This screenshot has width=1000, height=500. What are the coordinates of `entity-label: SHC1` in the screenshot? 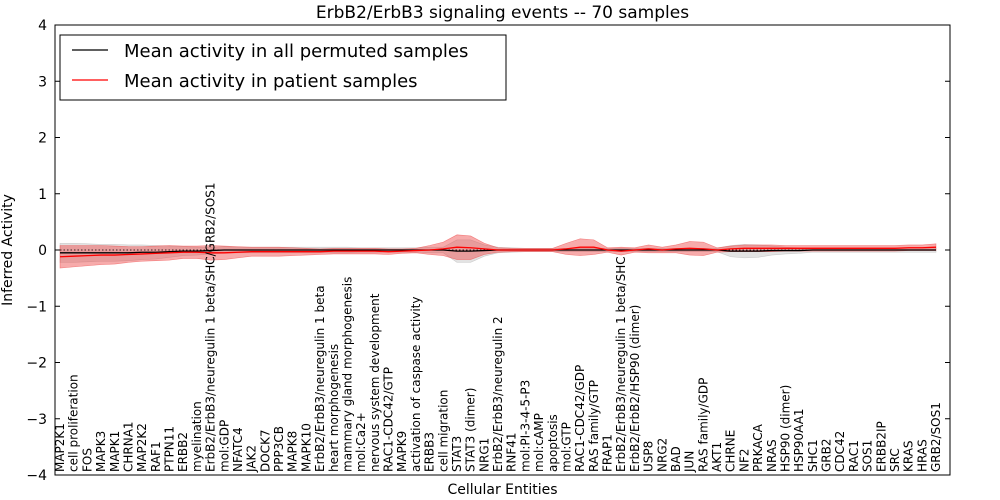 It's located at (813, 455).